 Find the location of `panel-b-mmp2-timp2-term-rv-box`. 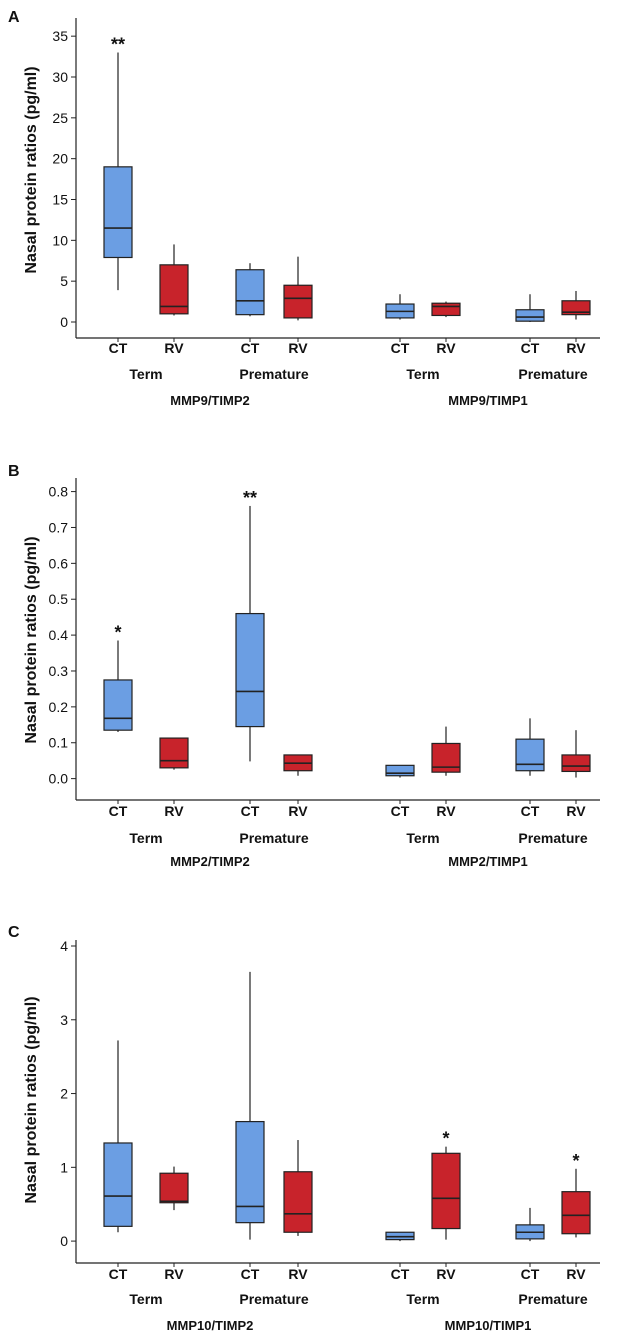

panel-b-mmp2-timp2-term-rv-box is located at coordinates (174, 753).